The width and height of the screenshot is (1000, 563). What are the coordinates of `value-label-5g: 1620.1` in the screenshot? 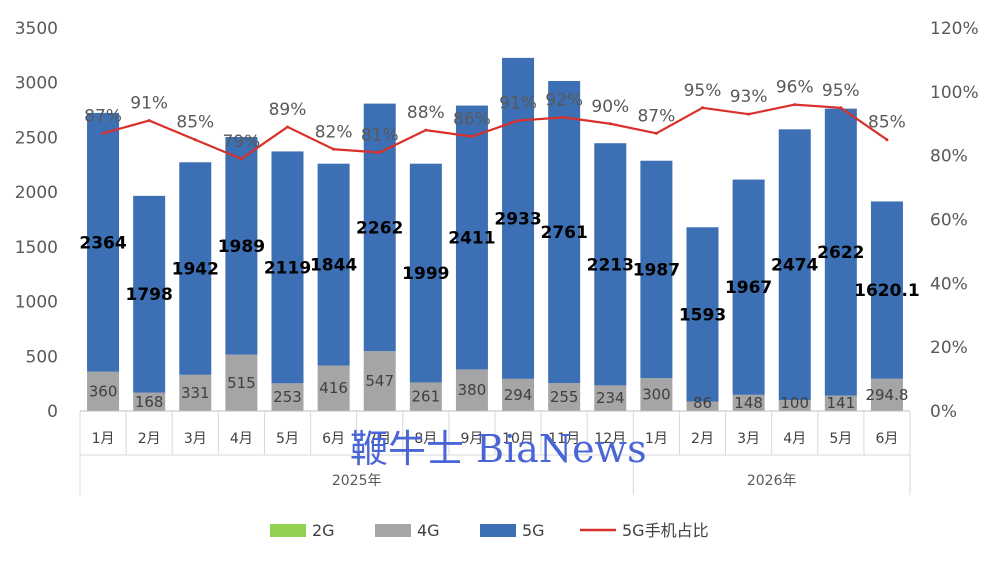 It's located at (887, 291).